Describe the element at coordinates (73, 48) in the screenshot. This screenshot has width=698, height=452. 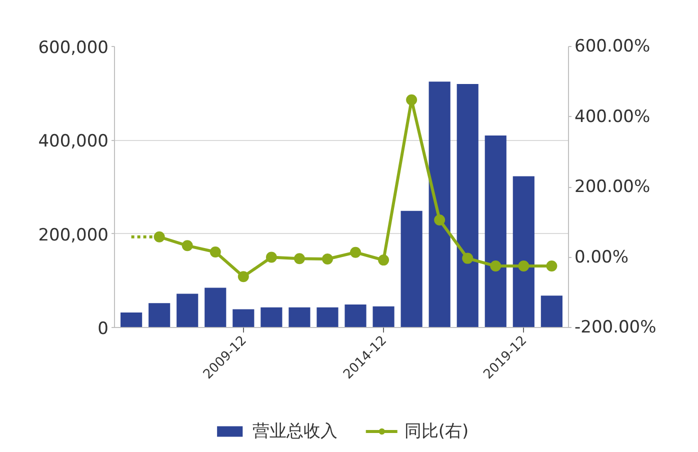
I see `y-tick-label: 600,000` at that location.